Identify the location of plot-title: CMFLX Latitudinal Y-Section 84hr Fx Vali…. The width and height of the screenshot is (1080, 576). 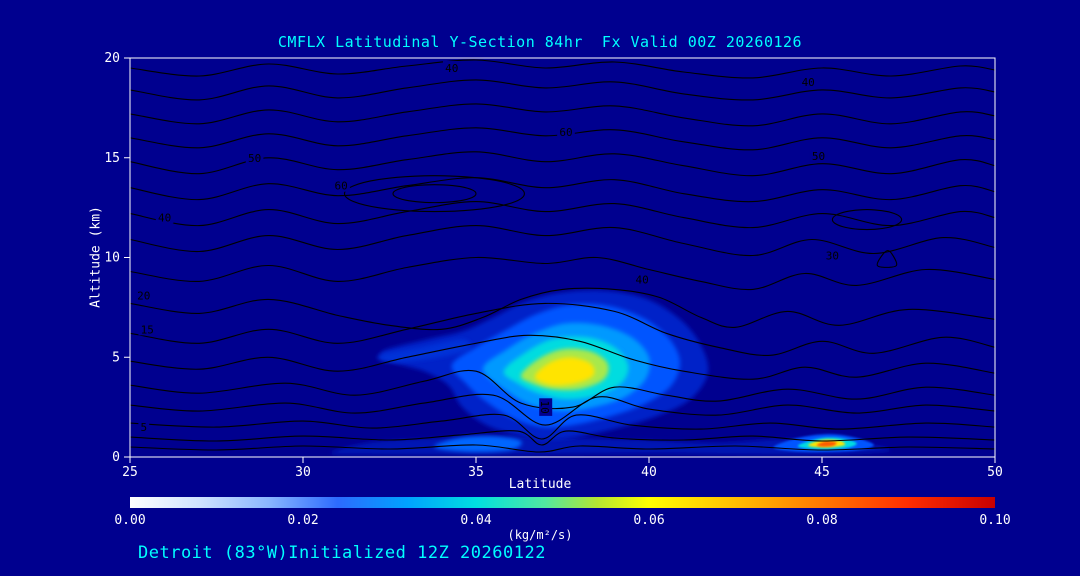
(540, 42).